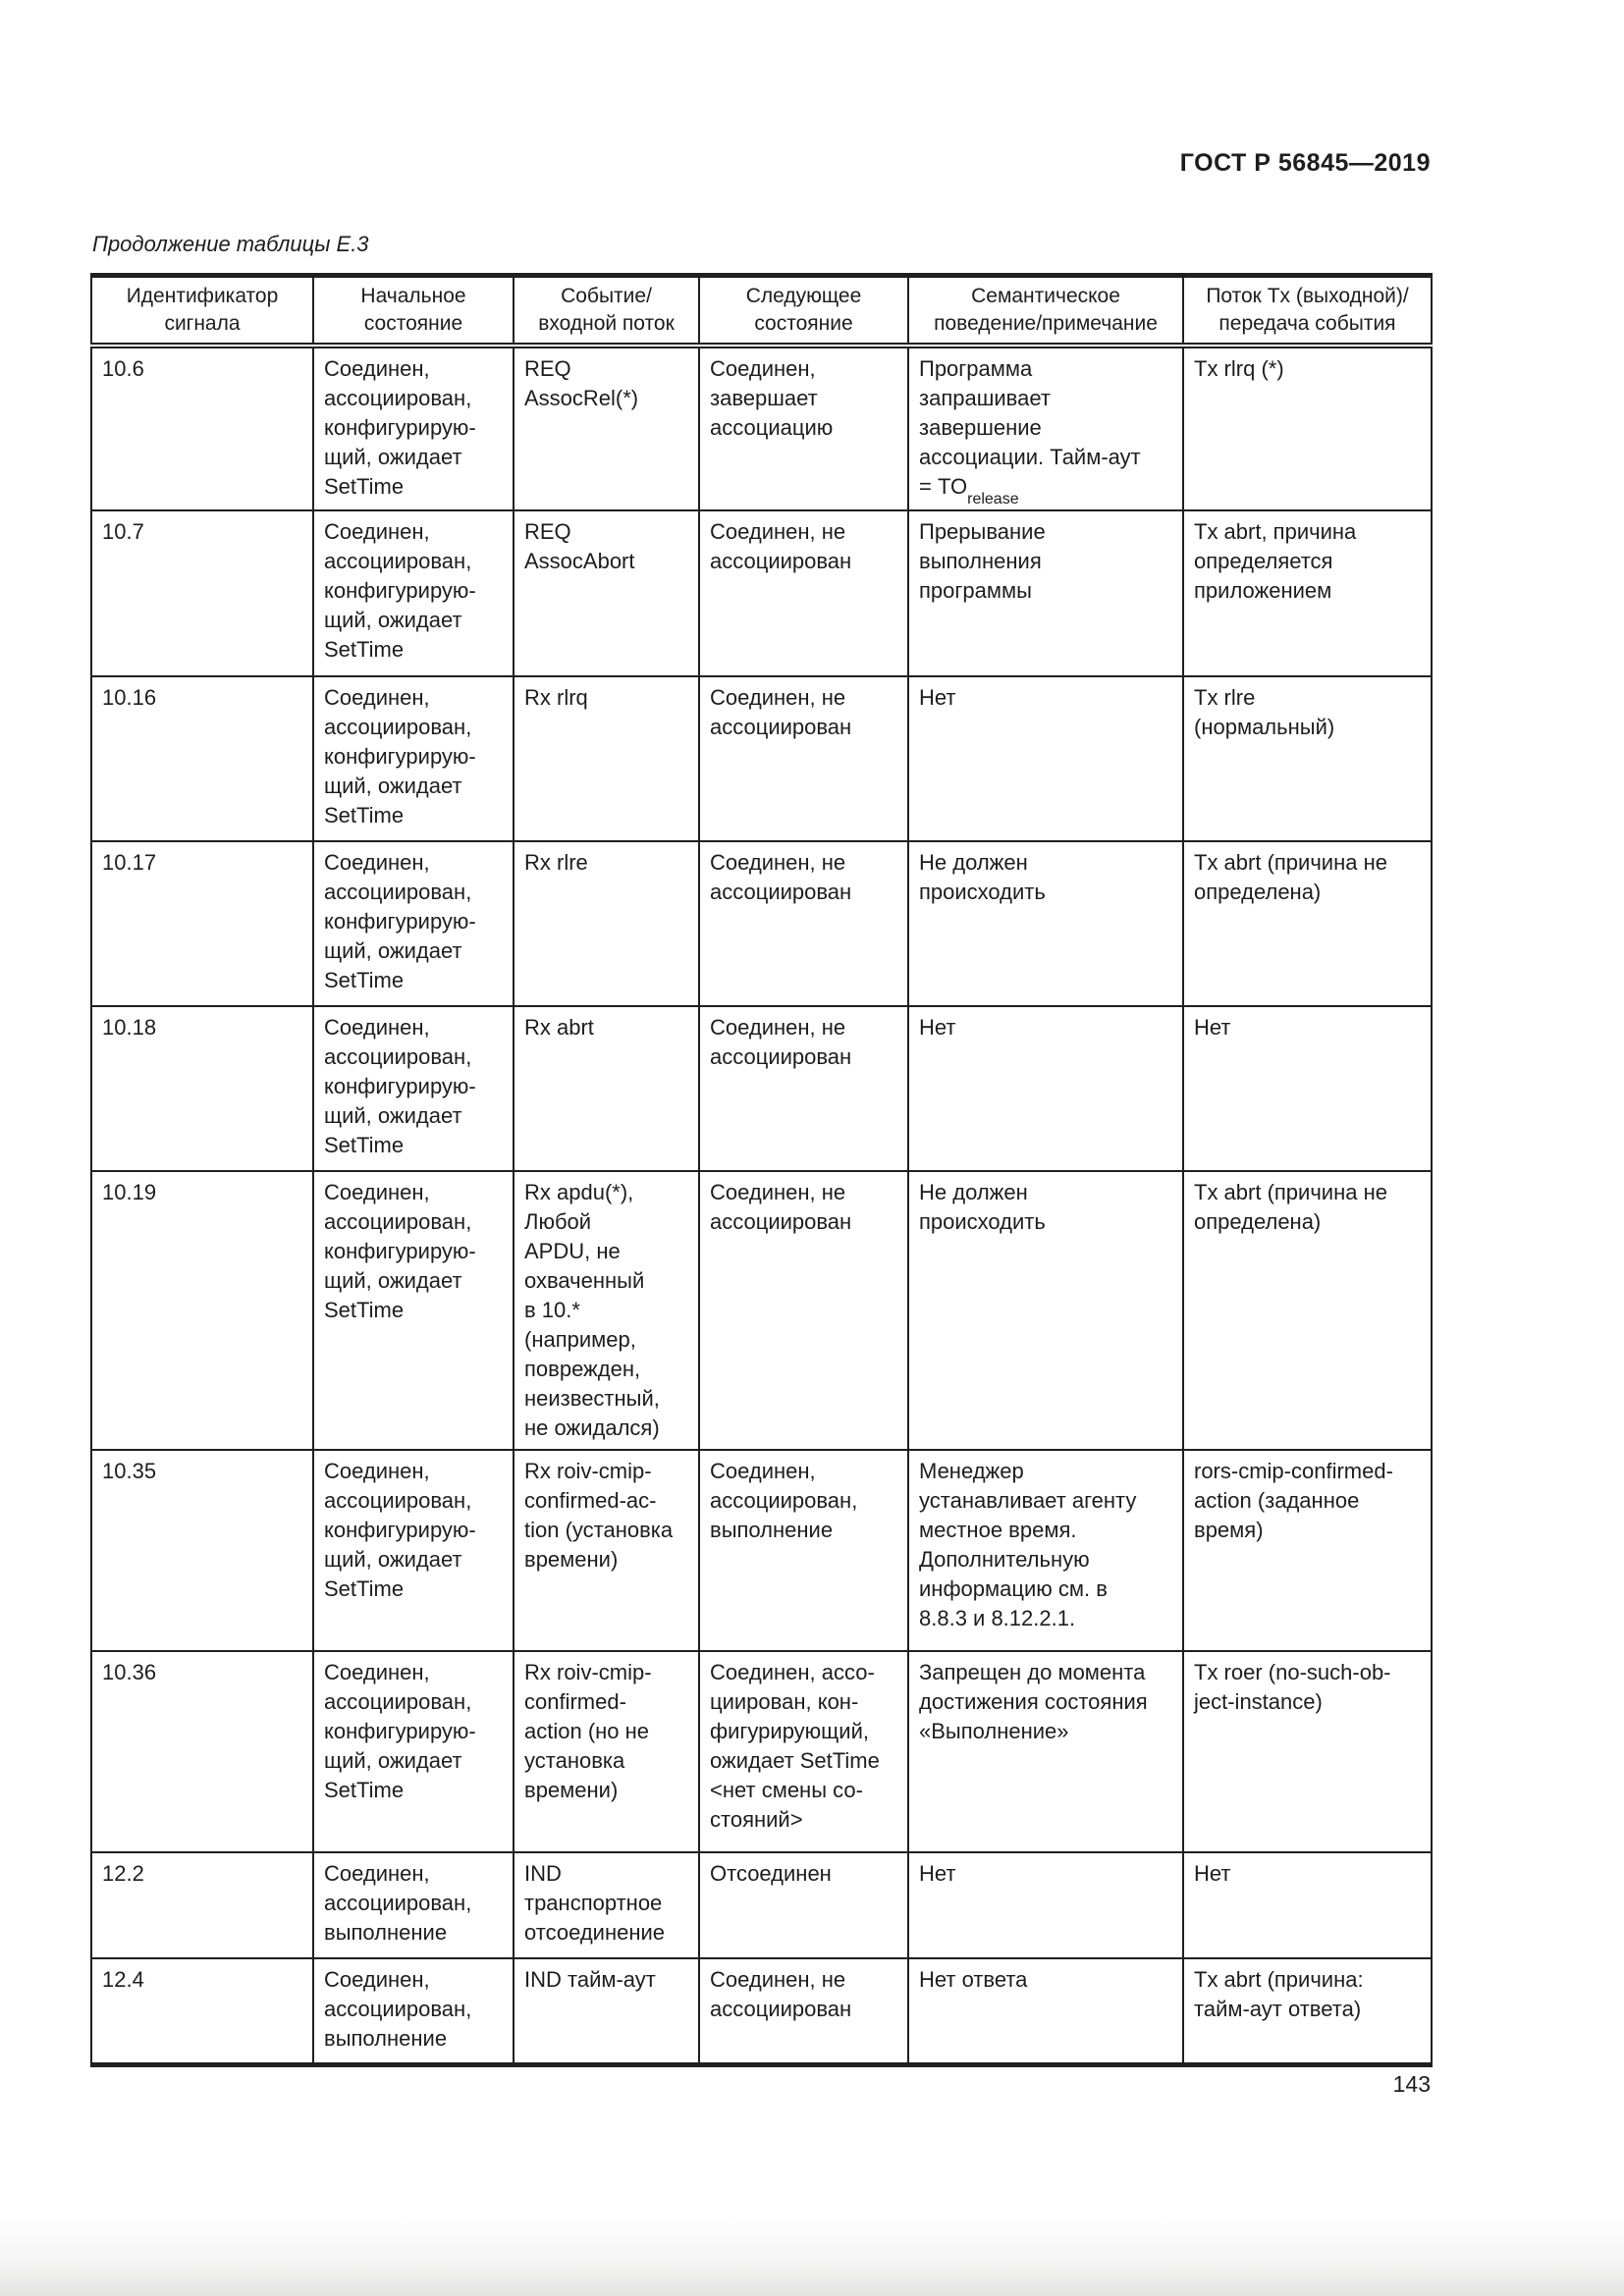  I want to click on table-cell: Rx abrt, so click(606, 1088).